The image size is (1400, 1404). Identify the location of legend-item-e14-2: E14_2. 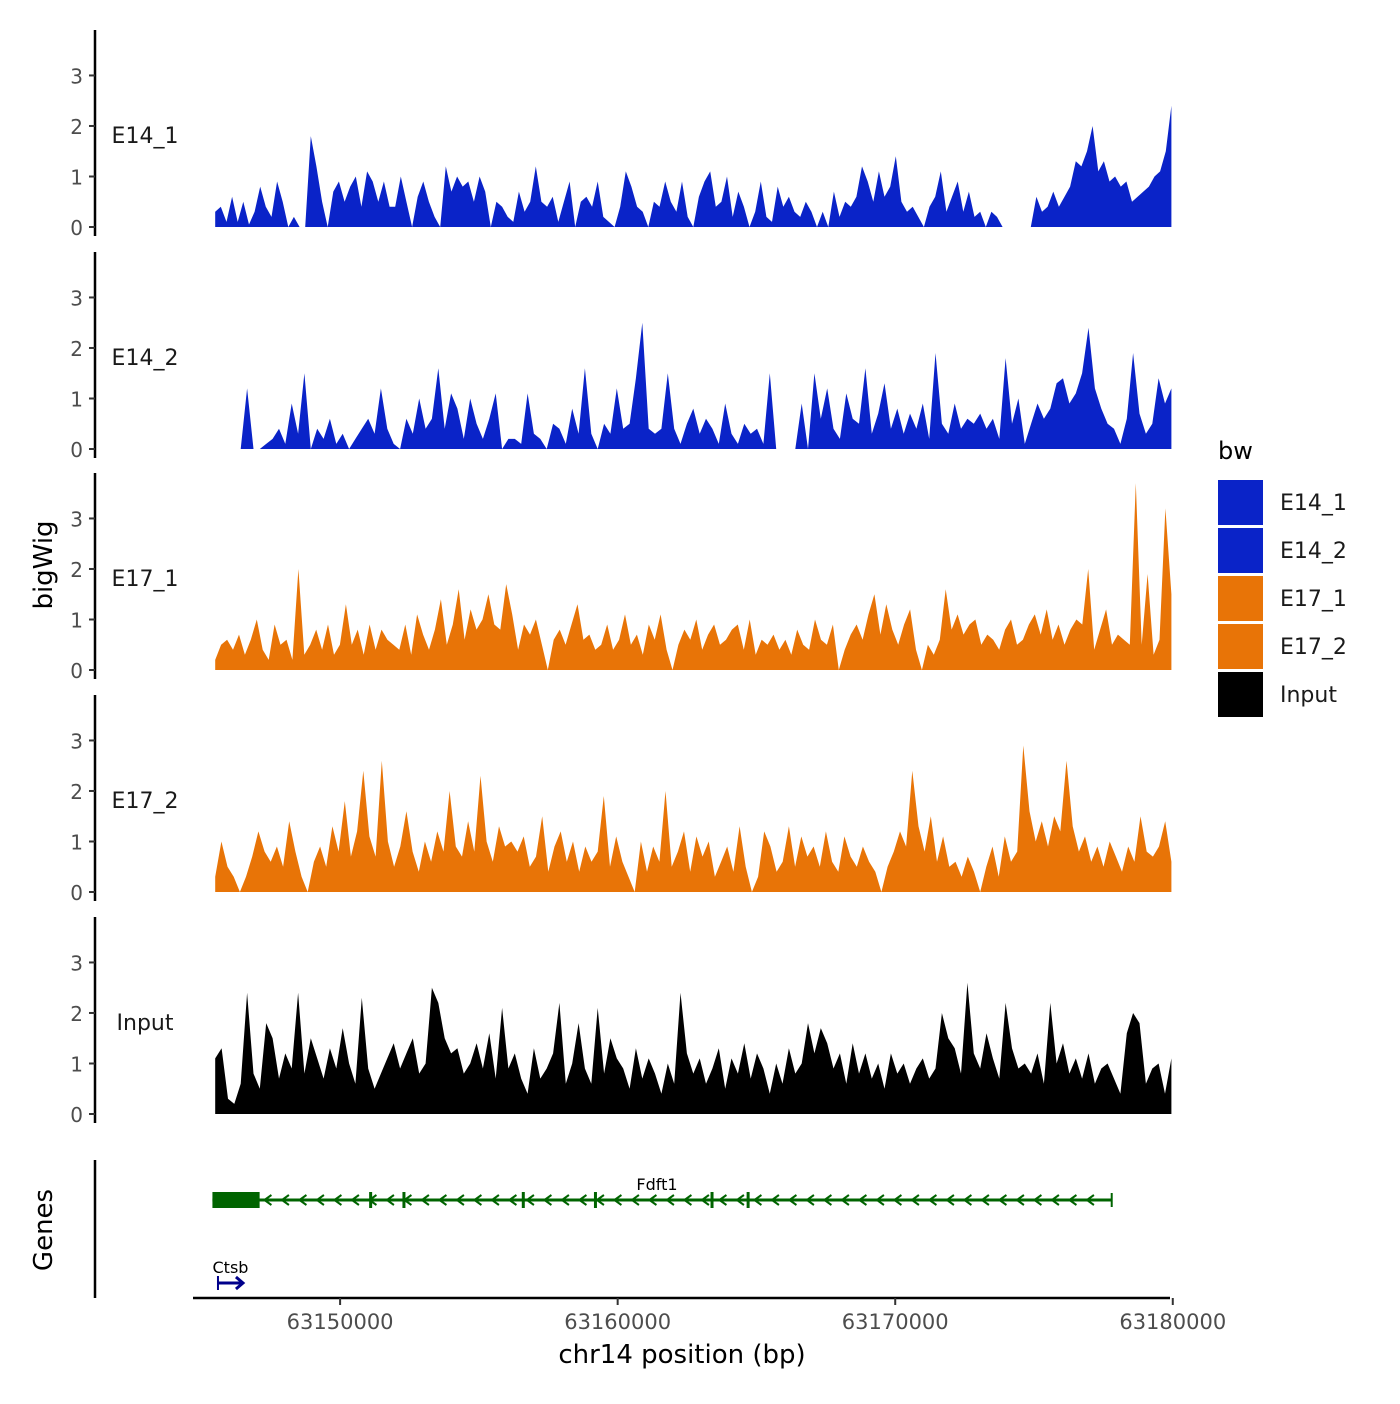
(1282, 550).